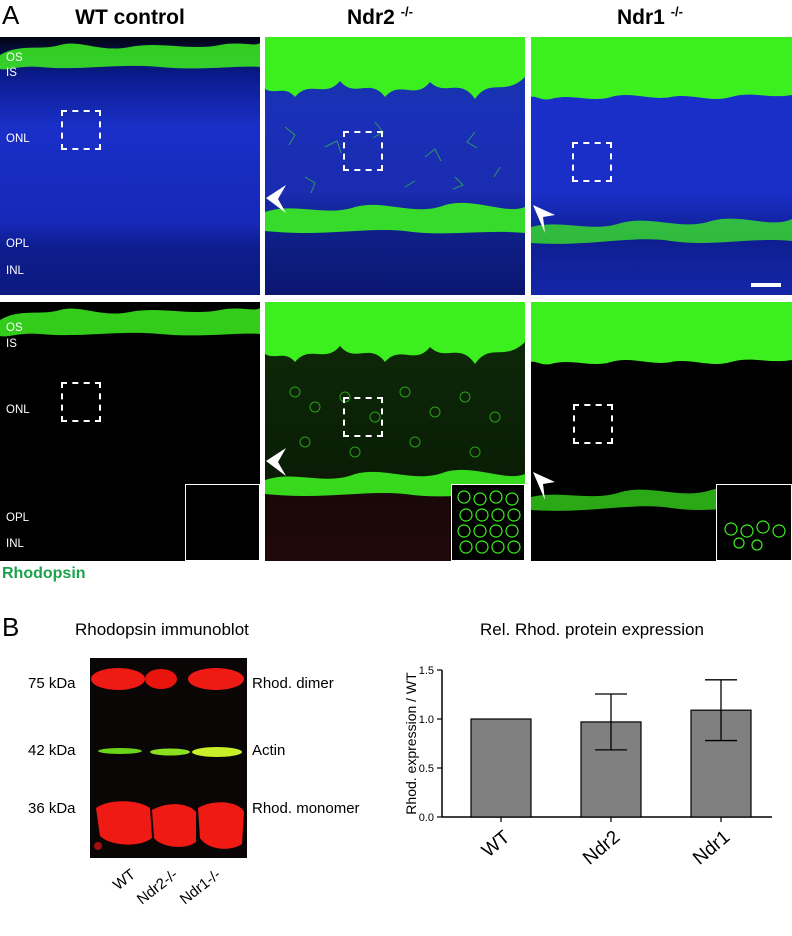  Describe the element at coordinates (269, 750) in the screenshot. I see `band-label-actin: Actin` at that location.